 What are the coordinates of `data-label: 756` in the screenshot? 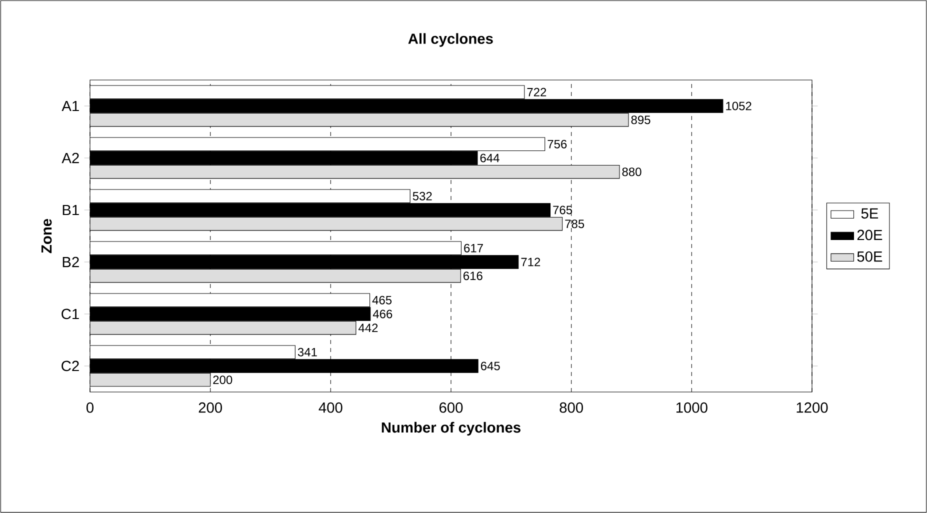 It's located at (557, 144).